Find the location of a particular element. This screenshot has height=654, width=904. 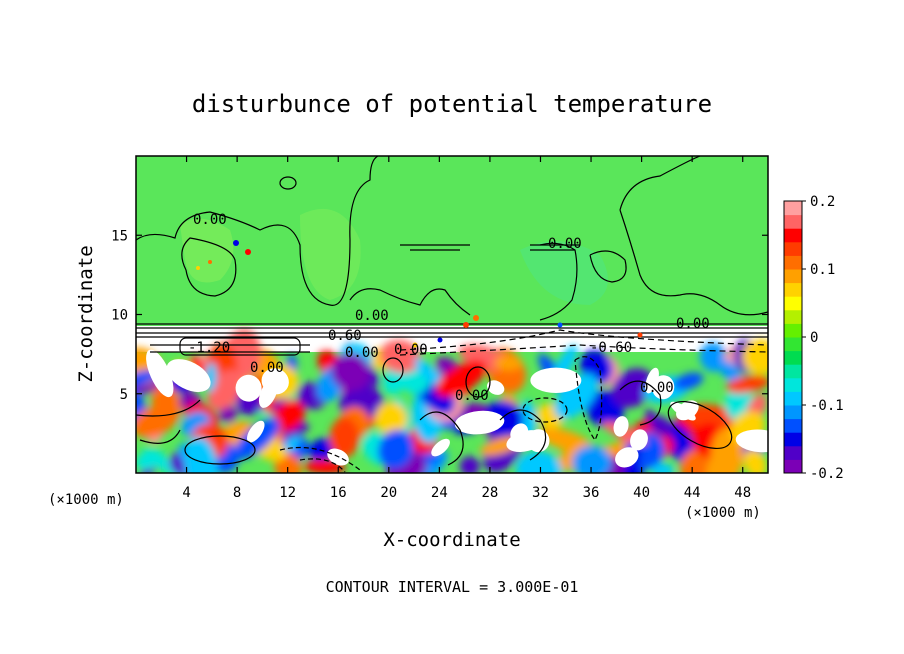

colorbar-tick-label: -0.2 is located at coordinates (827, 474).